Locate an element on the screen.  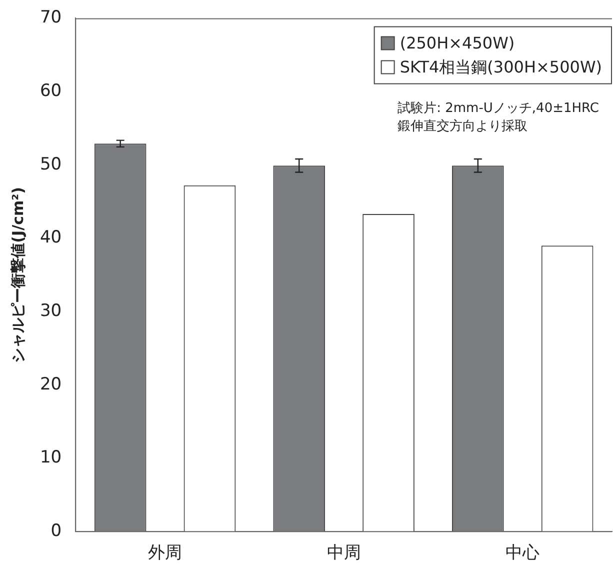
legend-label: (250H×450W) is located at coordinates (457, 42).